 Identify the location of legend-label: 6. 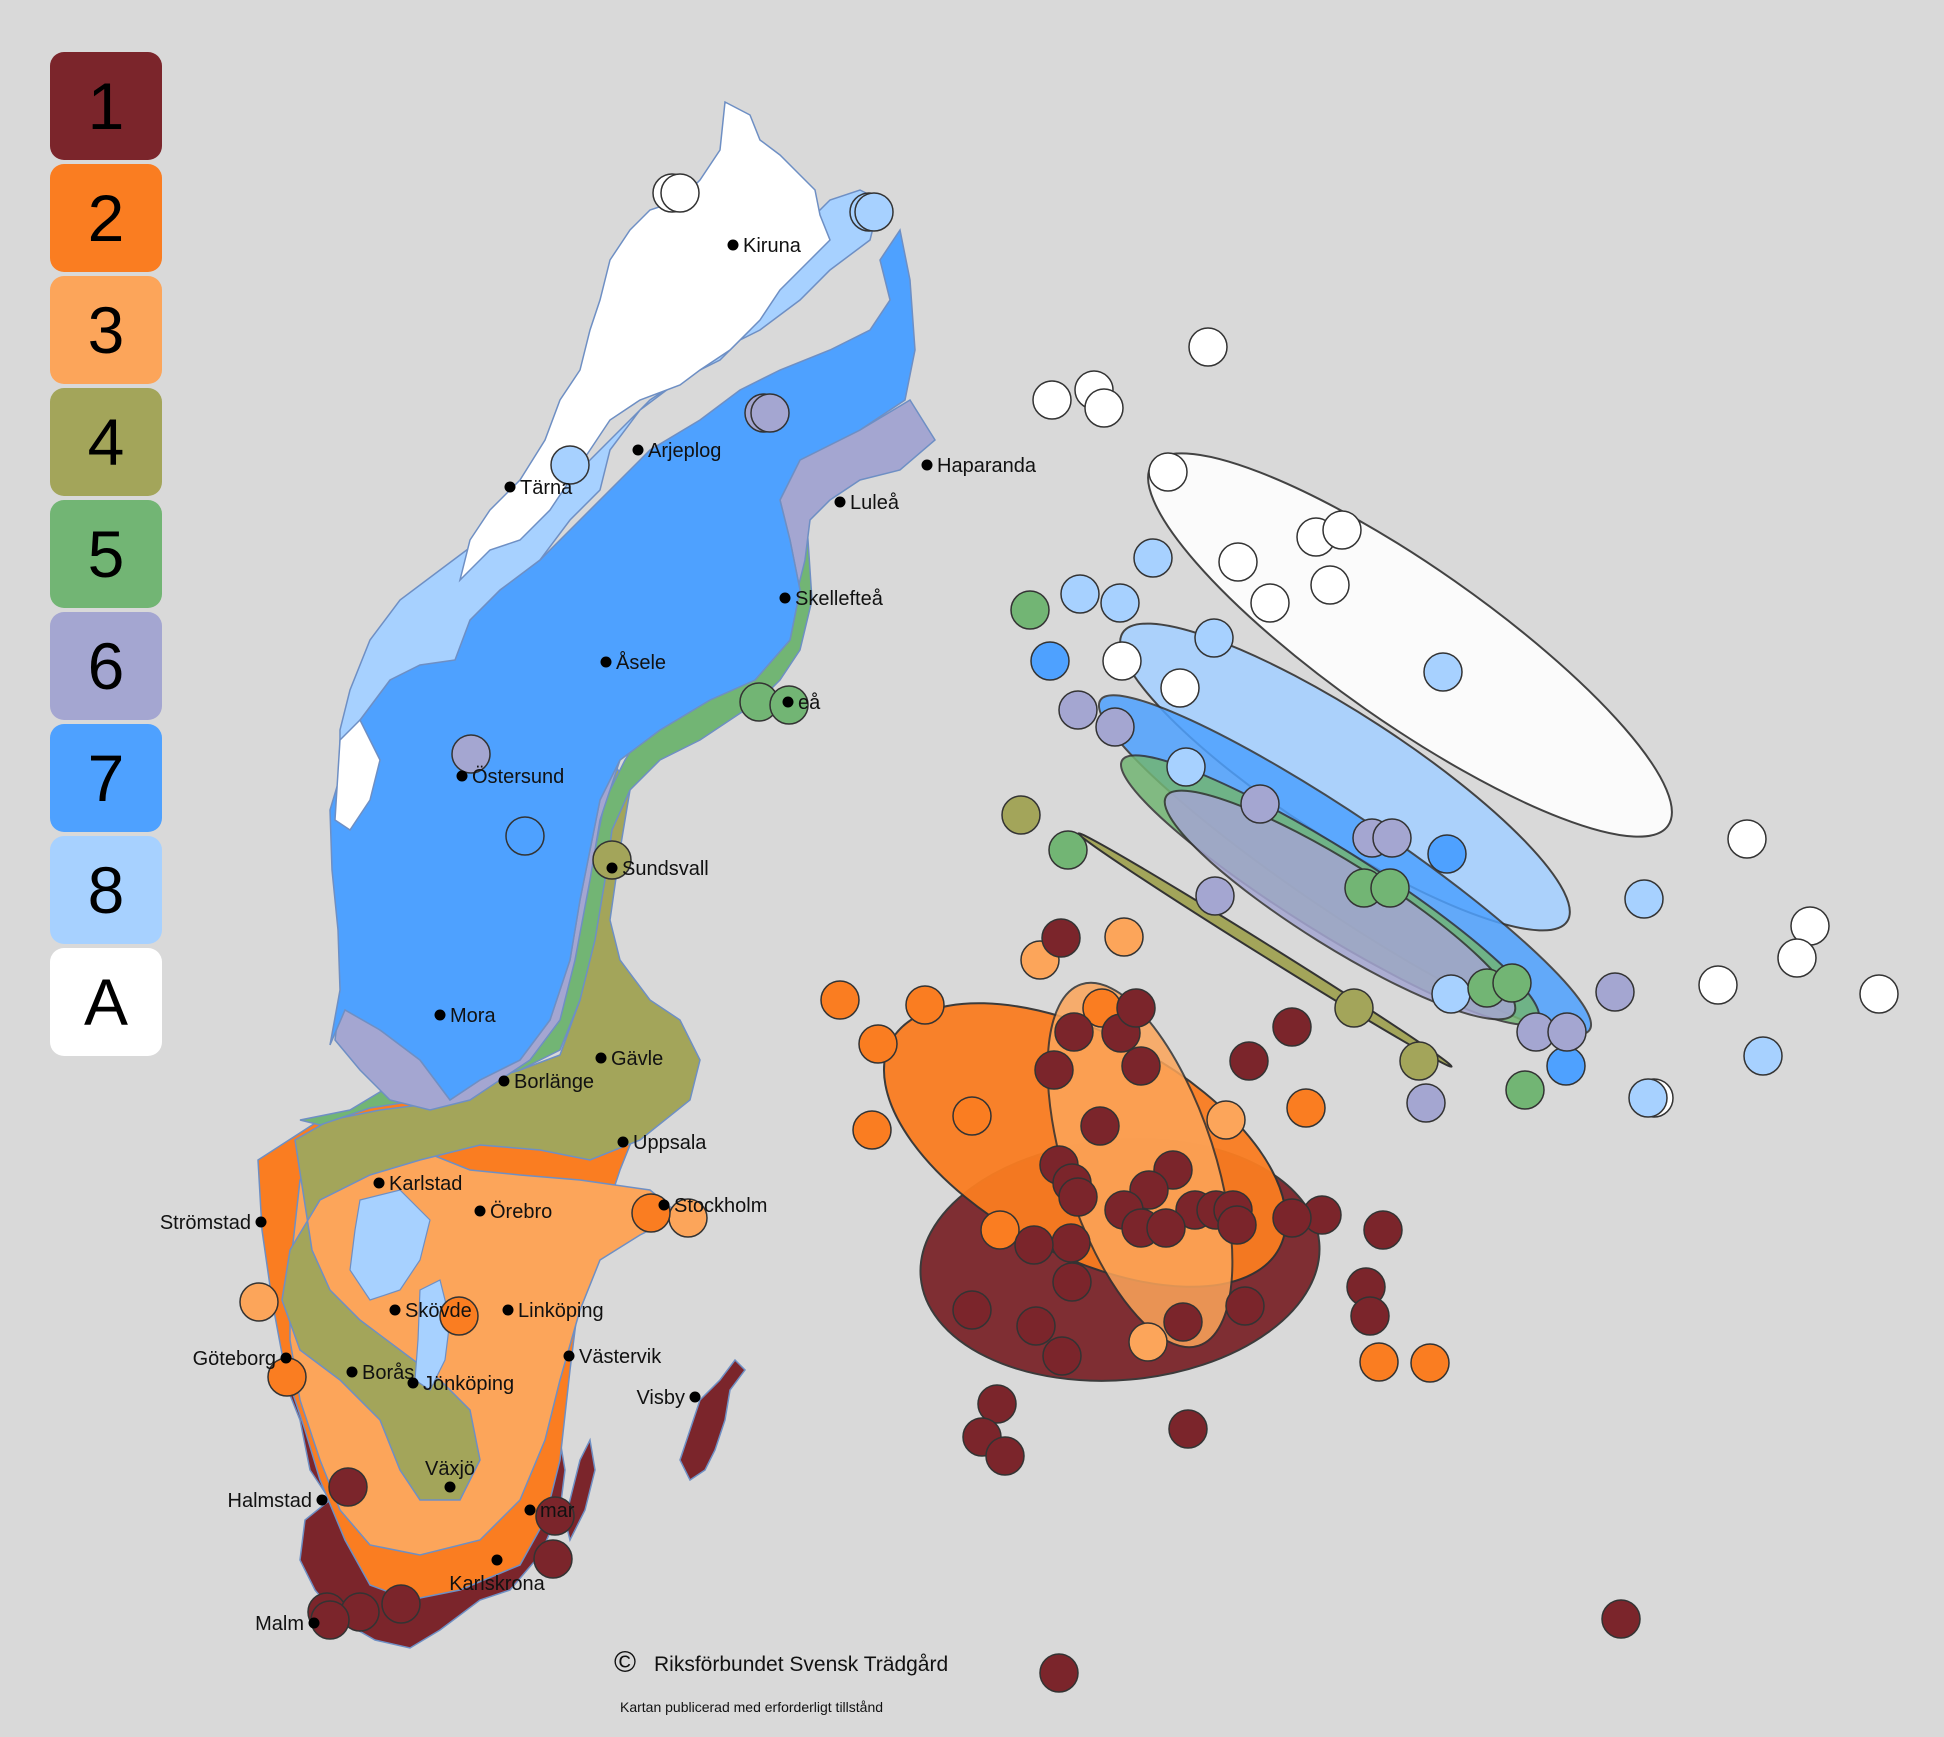
(106, 666).